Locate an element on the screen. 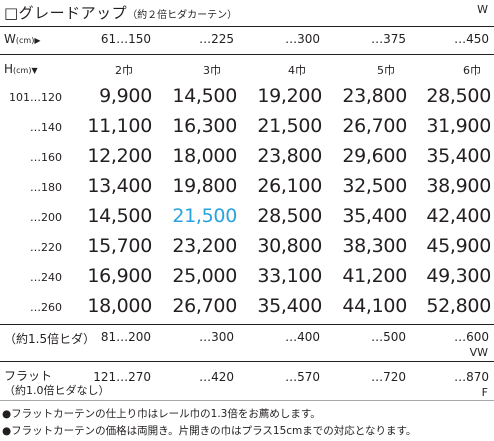 The height and width of the screenshot is (441, 494). section-title-main: □グレードアップ is located at coordinates (66, 13).